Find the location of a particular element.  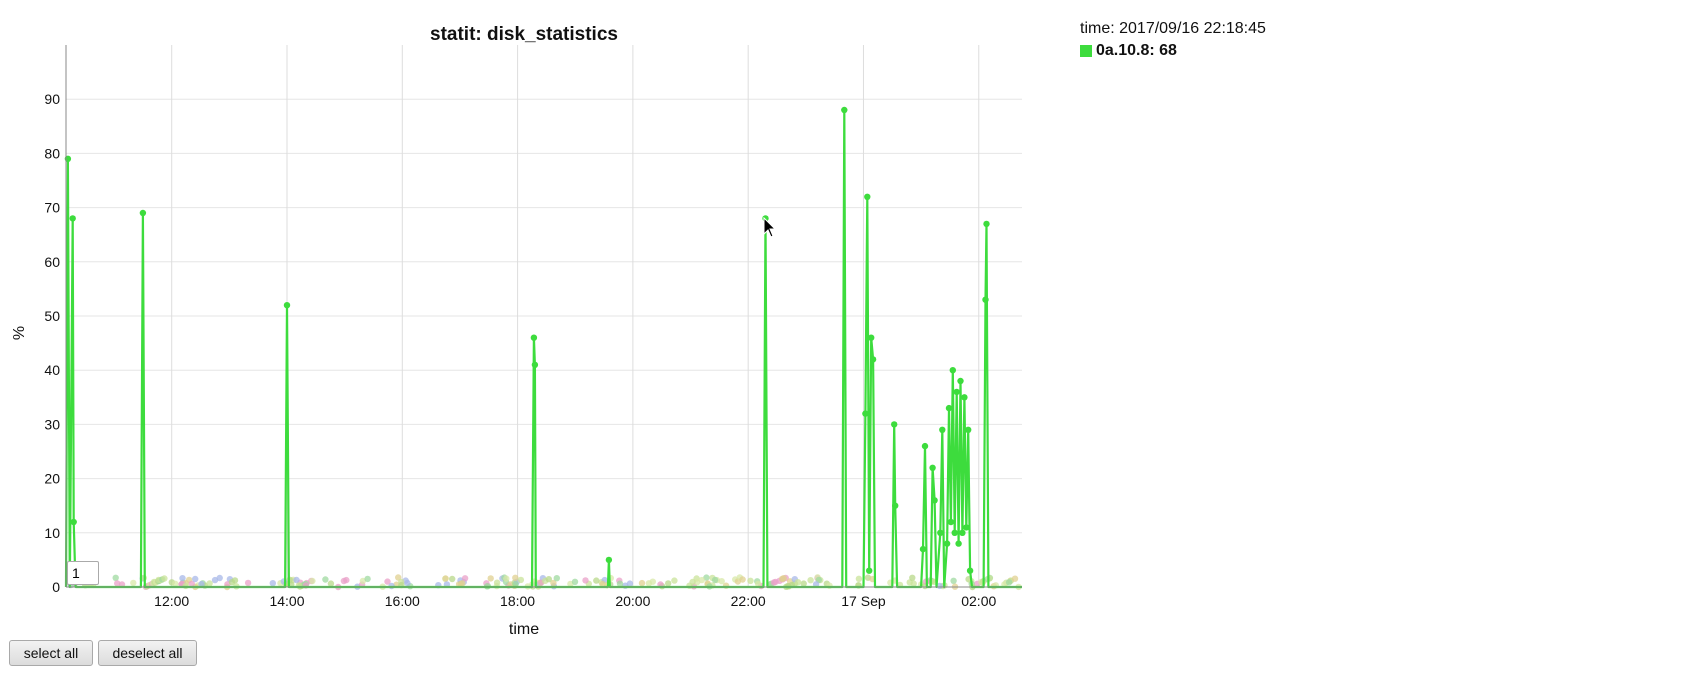

legend-time: time: 2017/09/16 22:18:45 is located at coordinates (1173, 28).